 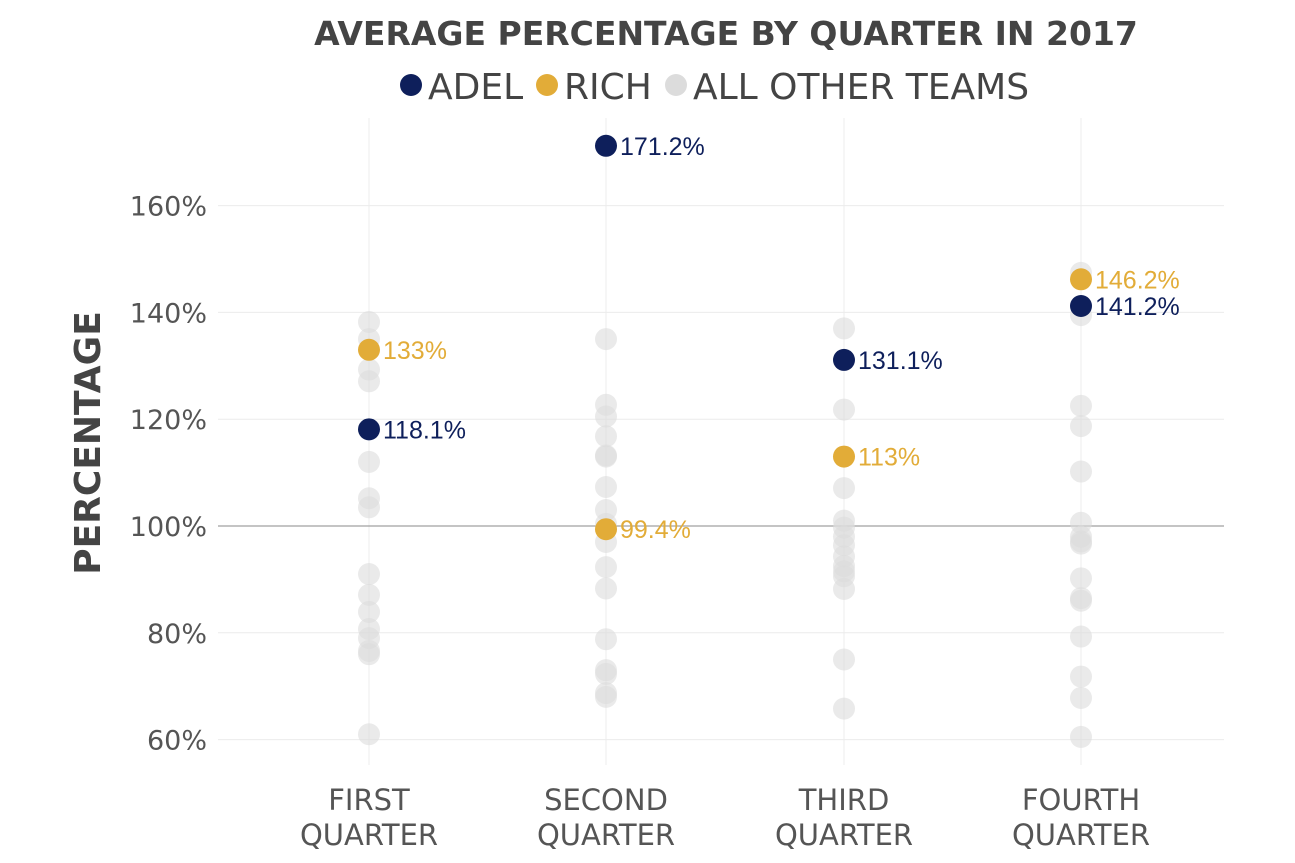 I want to click on legend-marker-adel, so click(x=411, y=85).